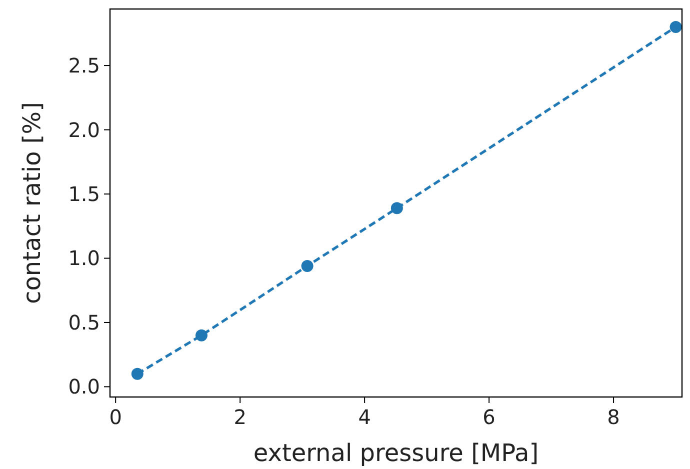  What do you see at coordinates (84, 322) in the screenshot?
I see `y-tick-label: 0.5` at bounding box center [84, 322].